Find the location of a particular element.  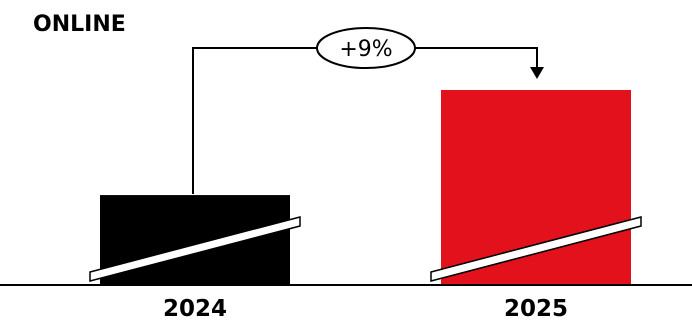

growth-connector-left is located at coordinates (255, 120).